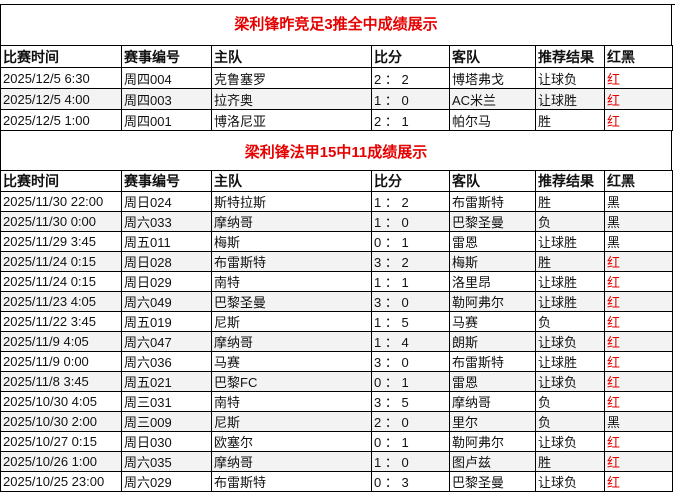 The height and width of the screenshot is (492, 675). What do you see at coordinates (492, 261) in the screenshot?
I see `away-team-cell: 梅斯` at bounding box center [492, 261].